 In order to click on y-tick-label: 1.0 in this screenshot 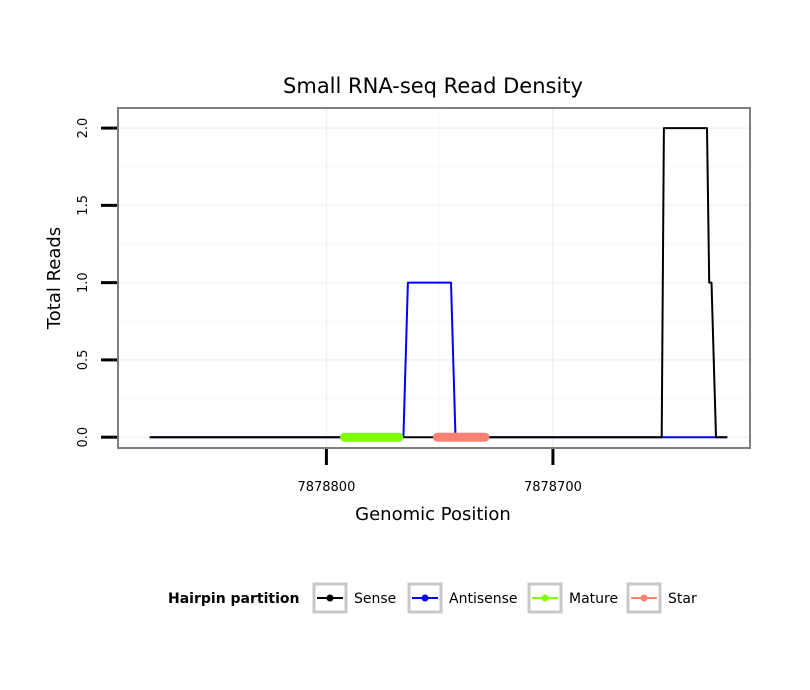, I will do `click(83, 282)`.